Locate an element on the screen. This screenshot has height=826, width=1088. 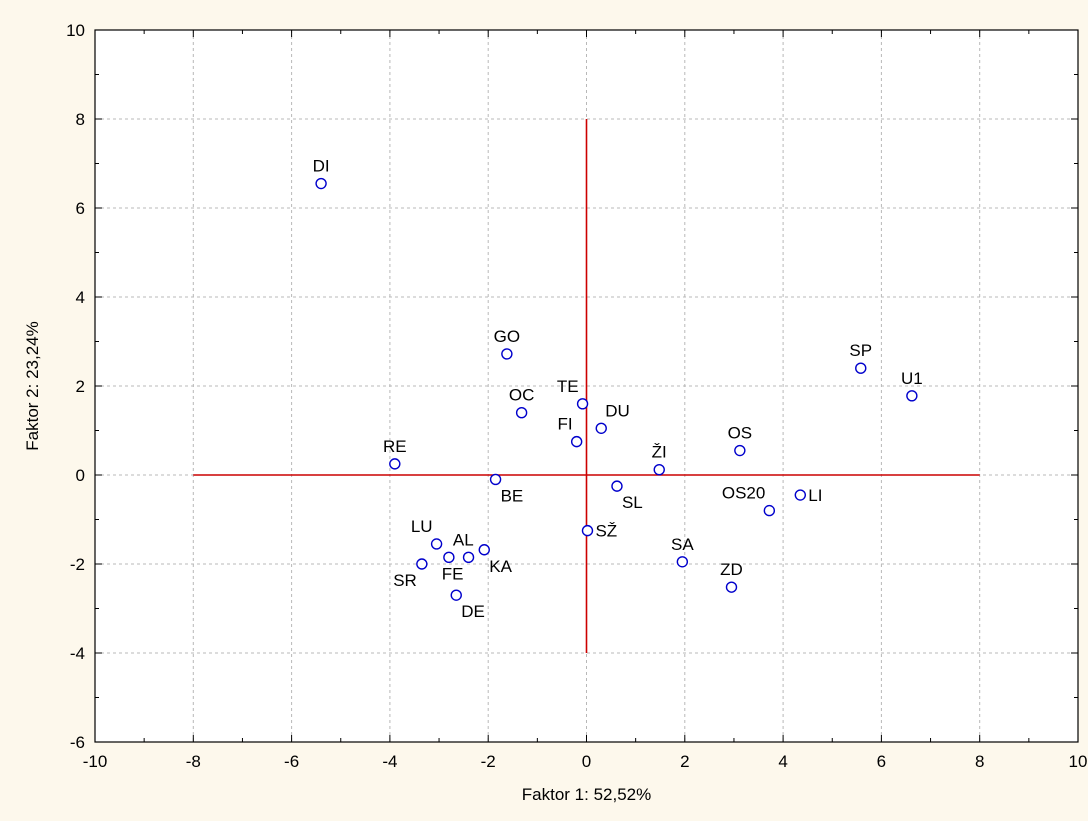
data-point: TE is located at coordinates (573, 393).